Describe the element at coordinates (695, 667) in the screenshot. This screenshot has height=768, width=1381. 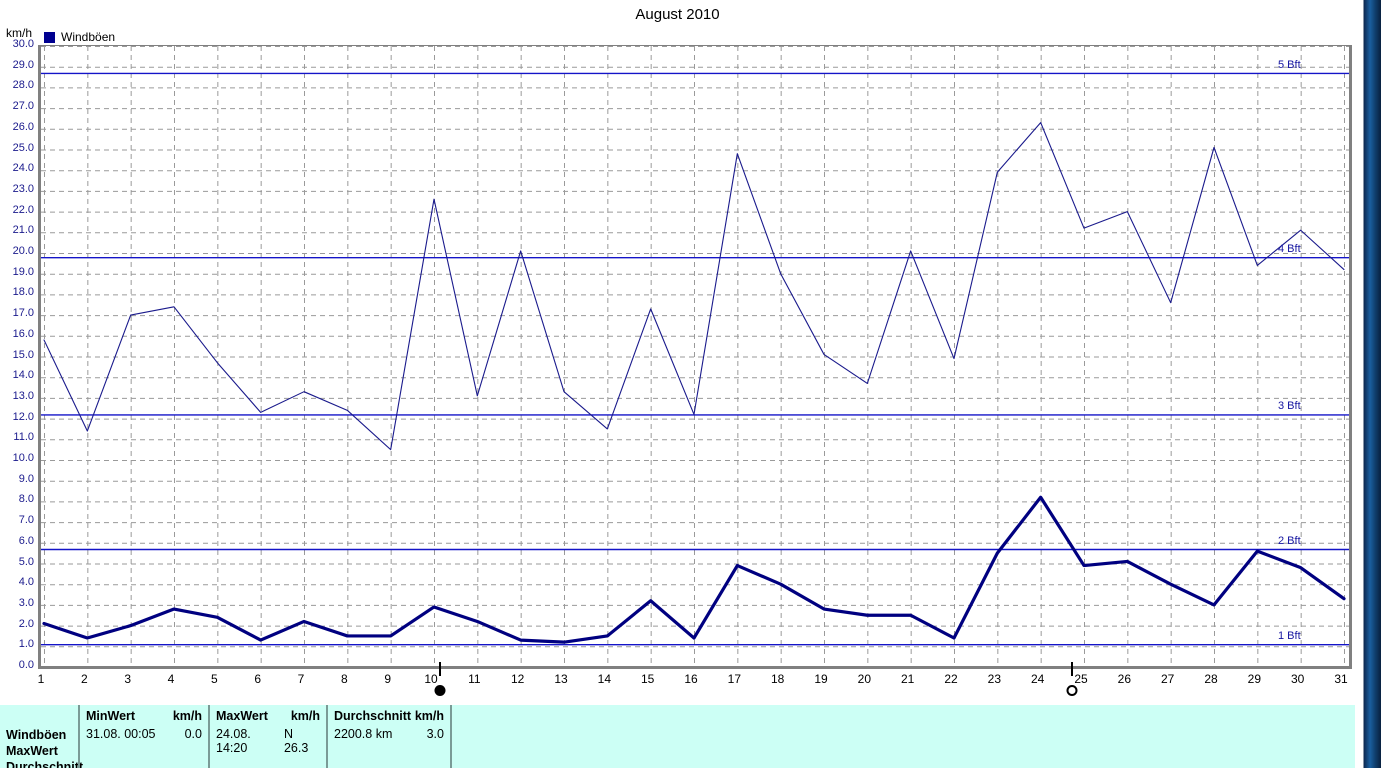
I see `x-axis-line` at that location.